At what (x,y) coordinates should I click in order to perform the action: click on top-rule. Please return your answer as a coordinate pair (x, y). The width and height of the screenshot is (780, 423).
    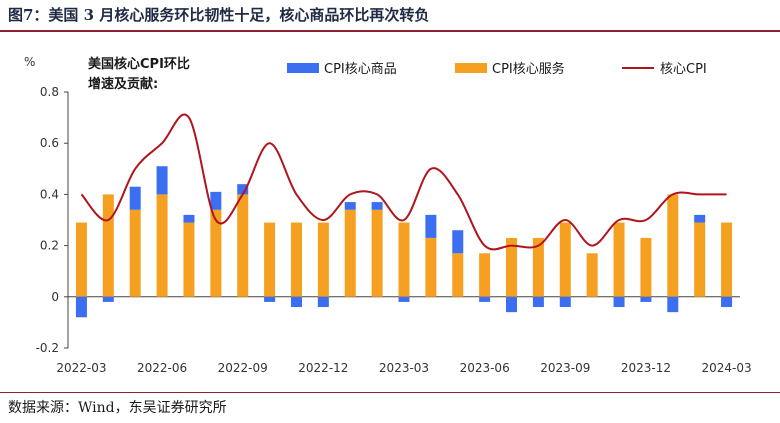
    Looking at the image, I should click on (390, 31).